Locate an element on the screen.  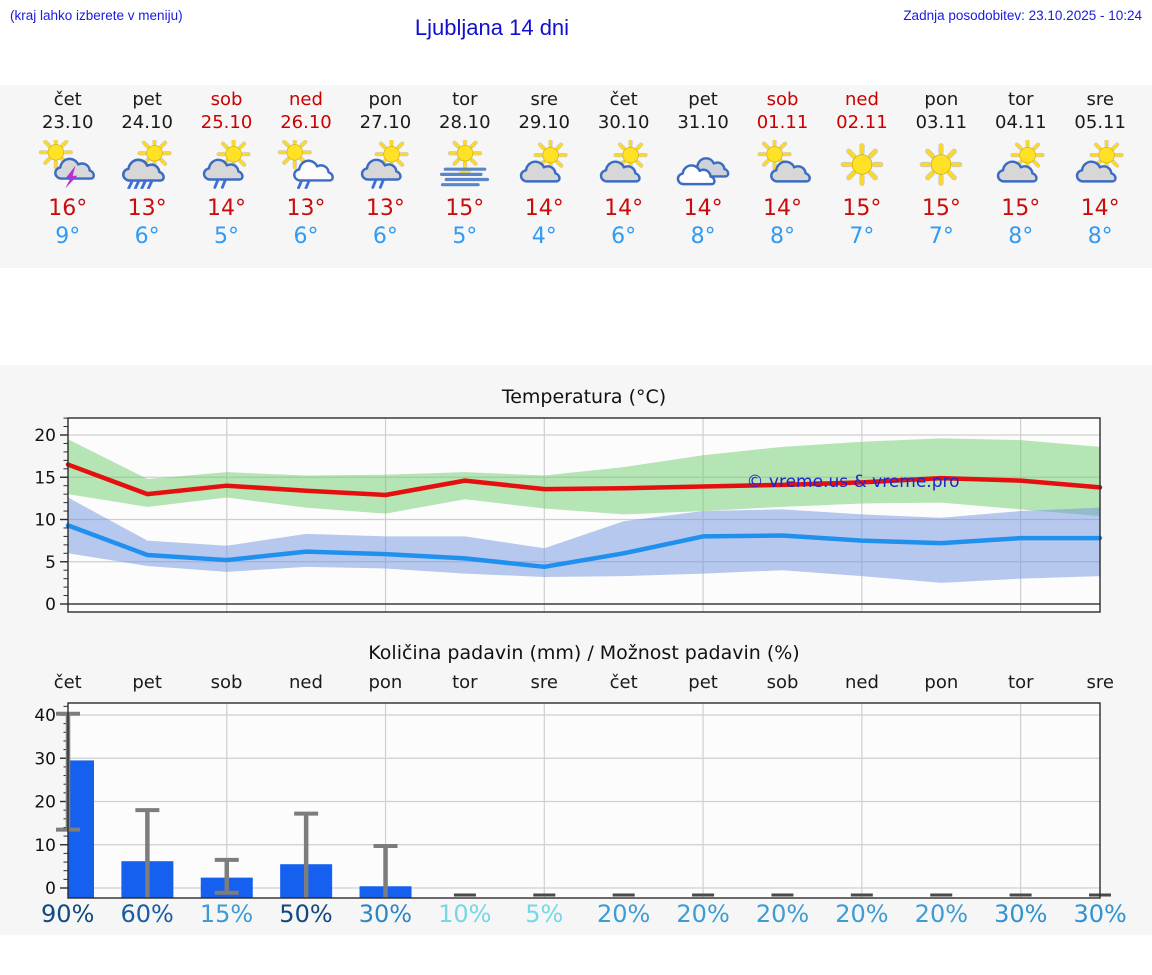
precip-day-label: čet is located at coordinates (623, 682).